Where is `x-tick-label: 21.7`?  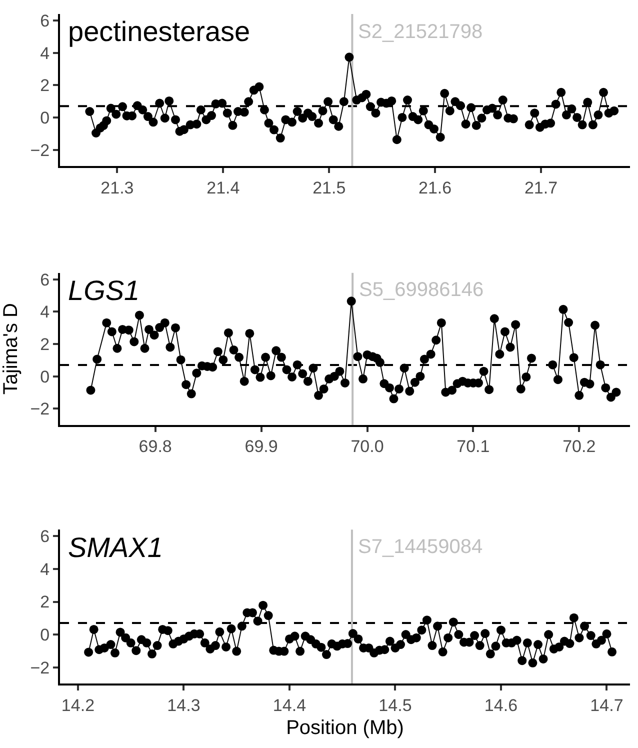 x-tick-label: 21.7 is located at coordinates (541, 188).